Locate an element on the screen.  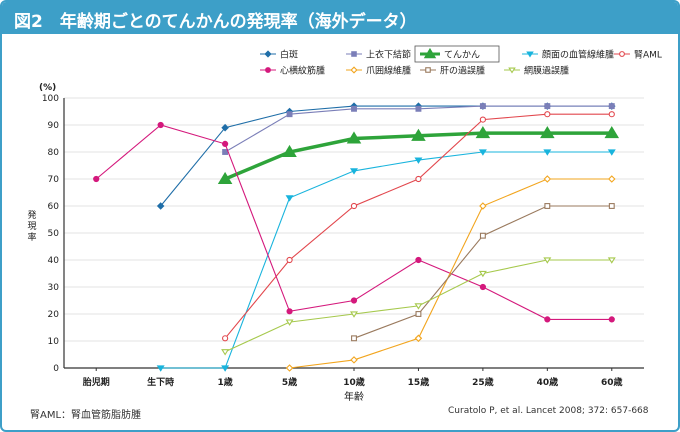
x-tick-label: 40歳 is located at coordinates (548, 382).